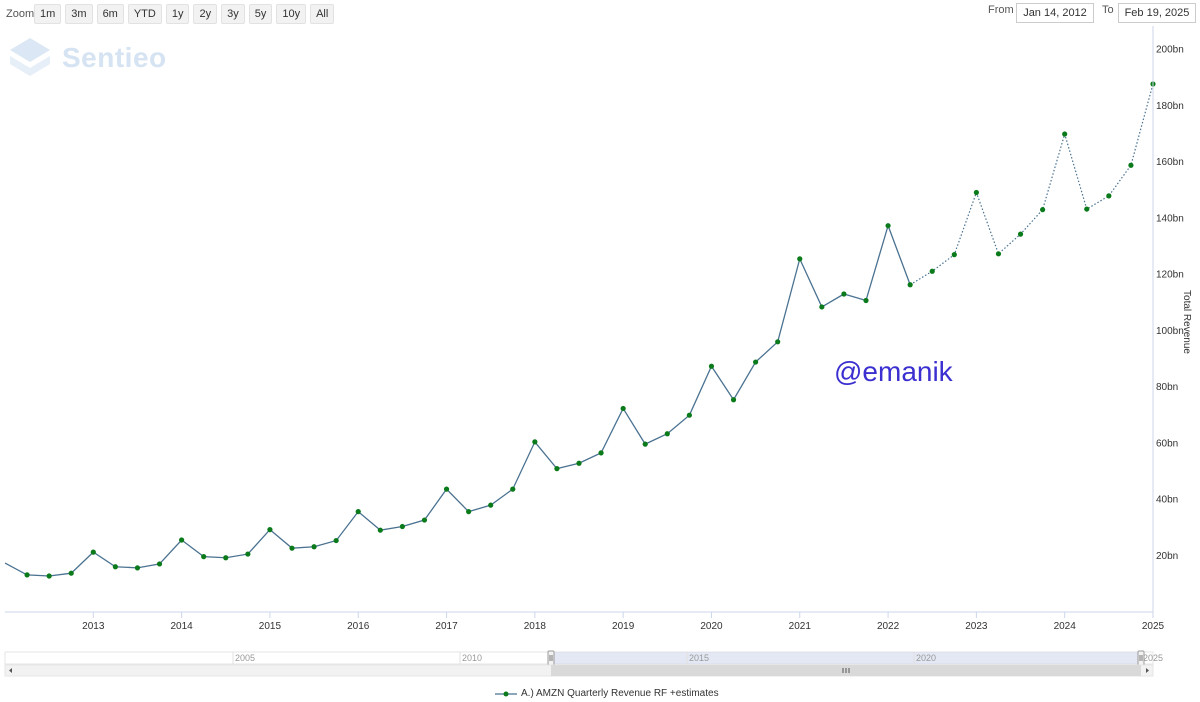  I want to click on scroll-left-arrow-icon, so click(10, 670).